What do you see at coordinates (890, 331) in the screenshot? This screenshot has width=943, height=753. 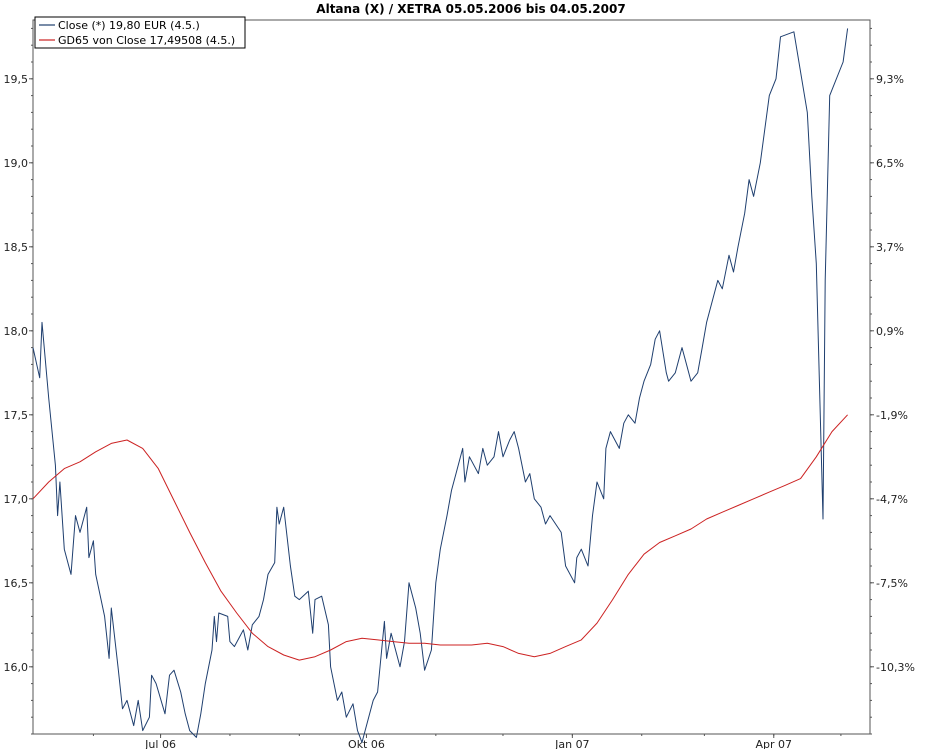 I see `y2-tick-label: 0,9%` at bounding box center [890, 331].